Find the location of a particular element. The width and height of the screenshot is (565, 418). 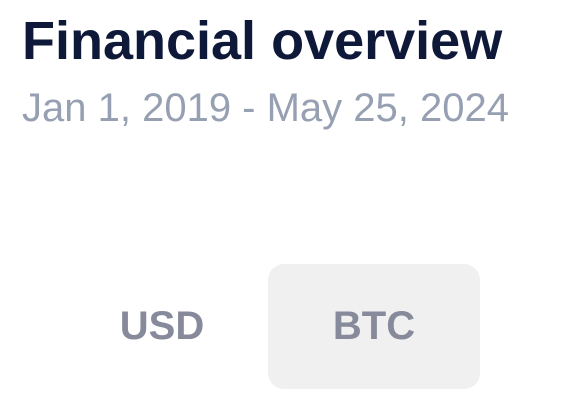

date-range-label: Jan 1, 2019 - May 25, 2024 is located at coordinates (265, 108).